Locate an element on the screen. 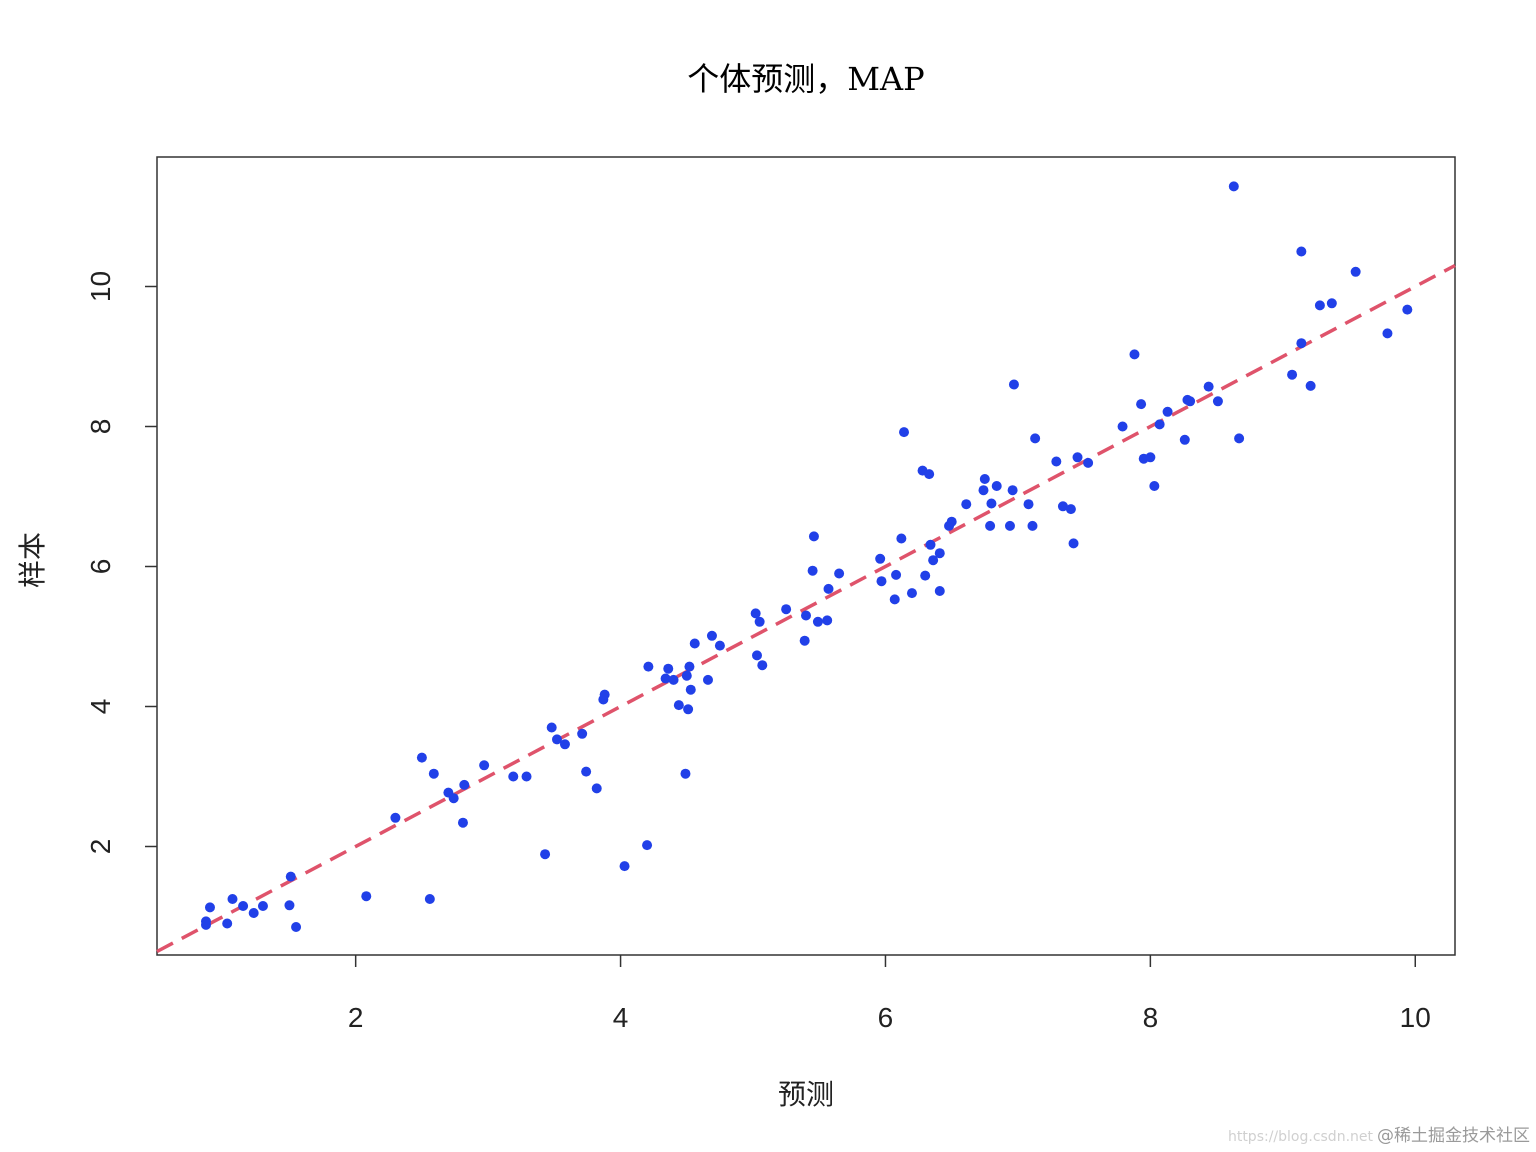  x-tick-label: 10 is located at coordinates (1415, 1017).